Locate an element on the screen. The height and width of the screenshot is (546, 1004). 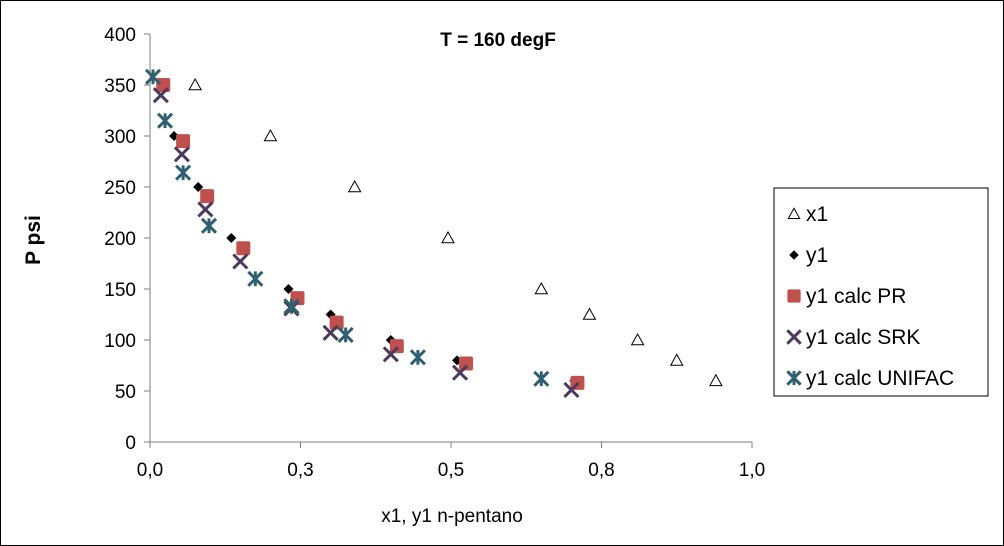
legend-box is located at coordinates (881, 292).